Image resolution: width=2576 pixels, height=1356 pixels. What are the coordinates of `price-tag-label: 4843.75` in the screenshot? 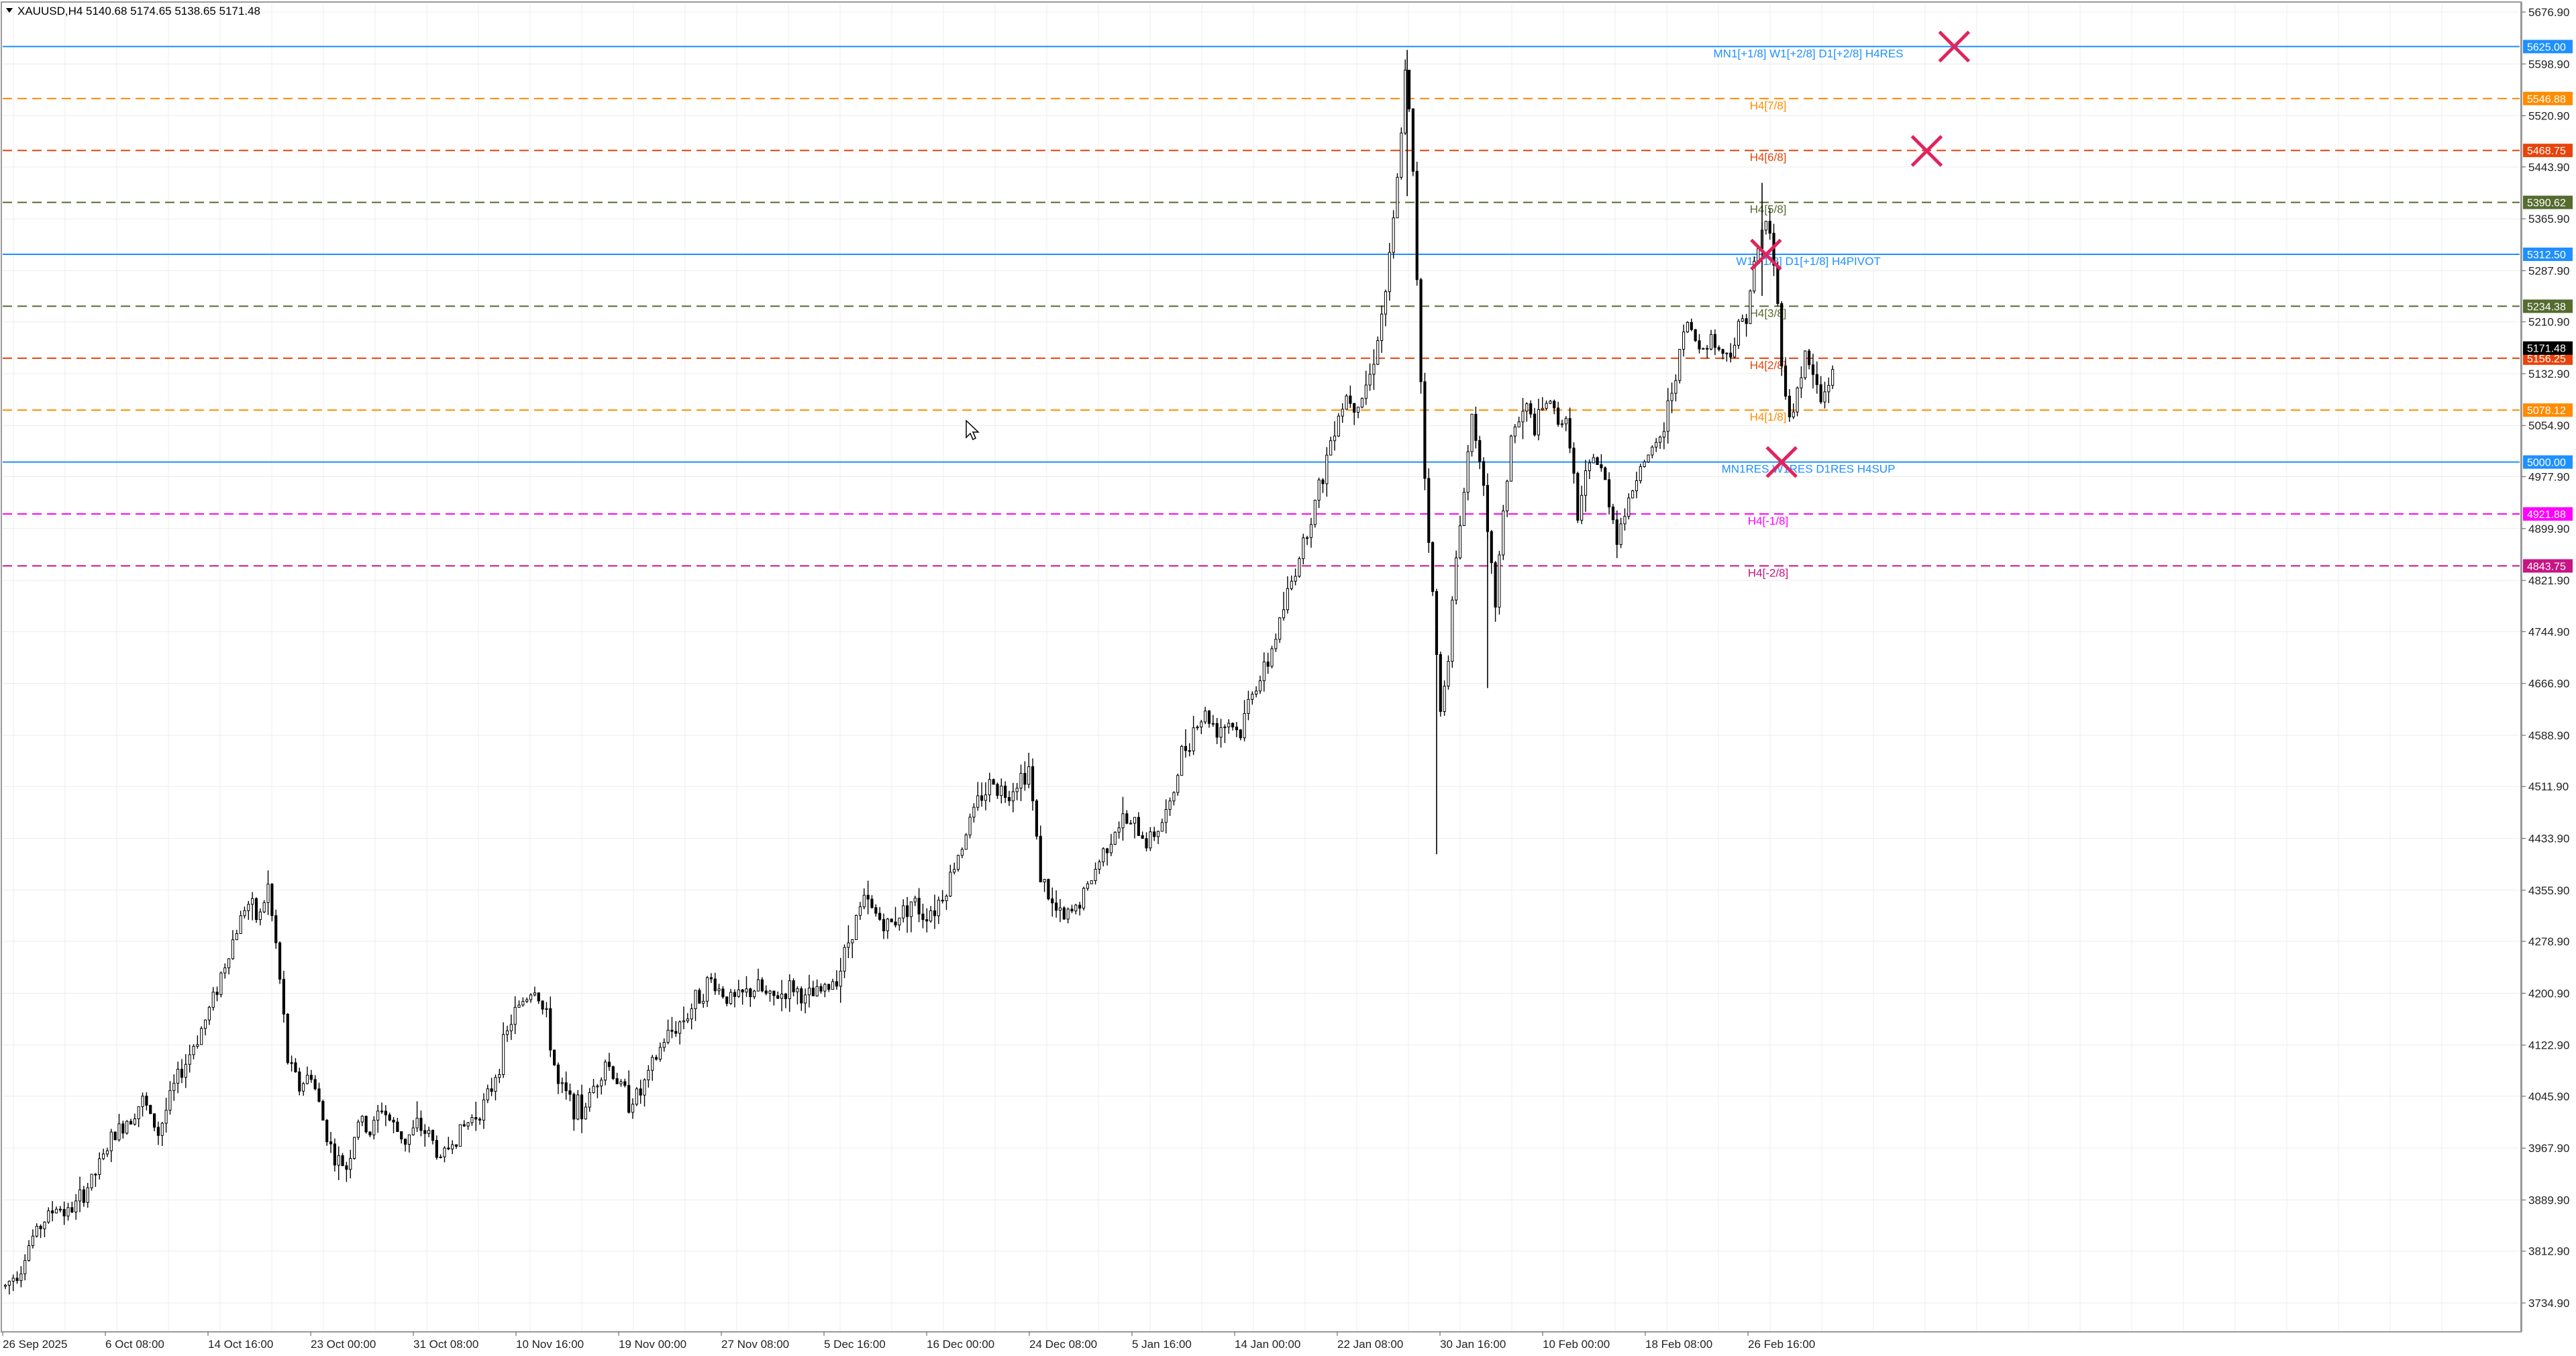 It's located at (2546, 566).